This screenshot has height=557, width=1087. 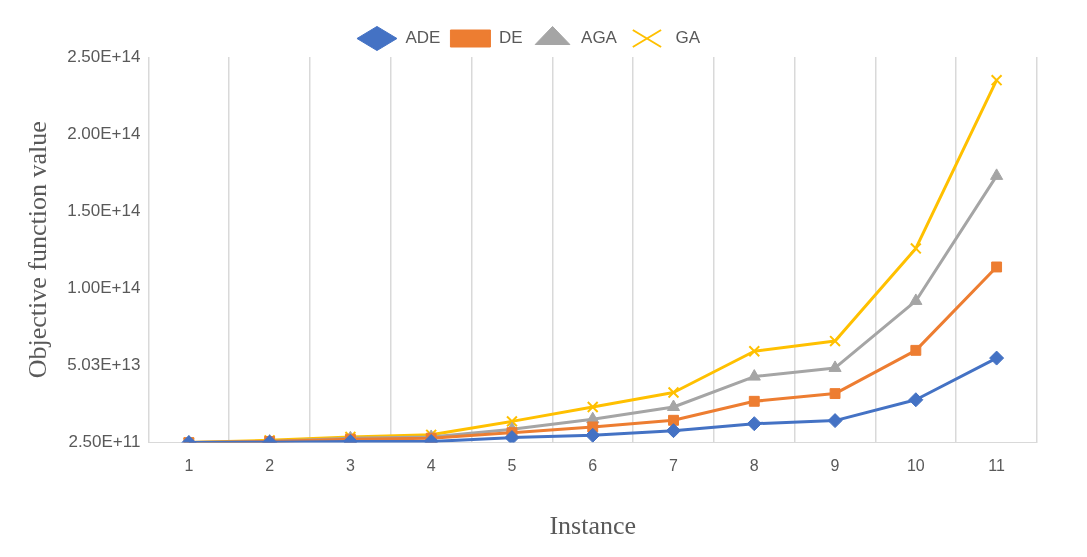 I want to click on legend-label: AGA, so click(x=599, y=38).